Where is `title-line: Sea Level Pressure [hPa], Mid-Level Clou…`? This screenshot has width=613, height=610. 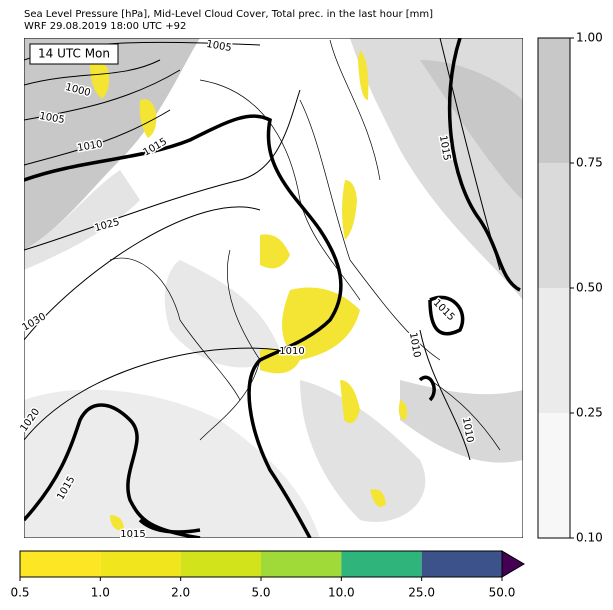 title-line: Sea Level Pressure [hPa], Mid-Level Clou… is located at coordinates (228, 14).